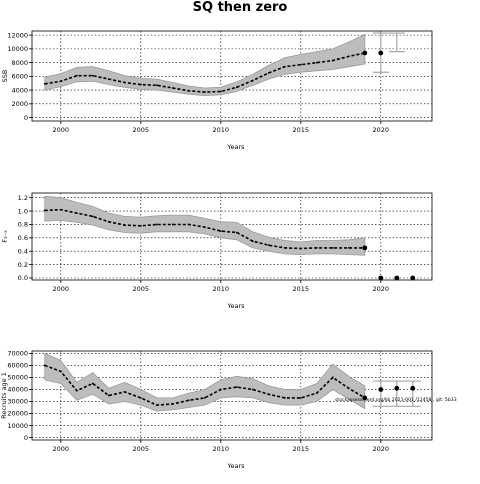 This screenshot has height=484, width=480. What do you see at coordinates (23, 278) in the screenshot?
I see `y-tick-label: 0.0` at bounding box center [23, 278].